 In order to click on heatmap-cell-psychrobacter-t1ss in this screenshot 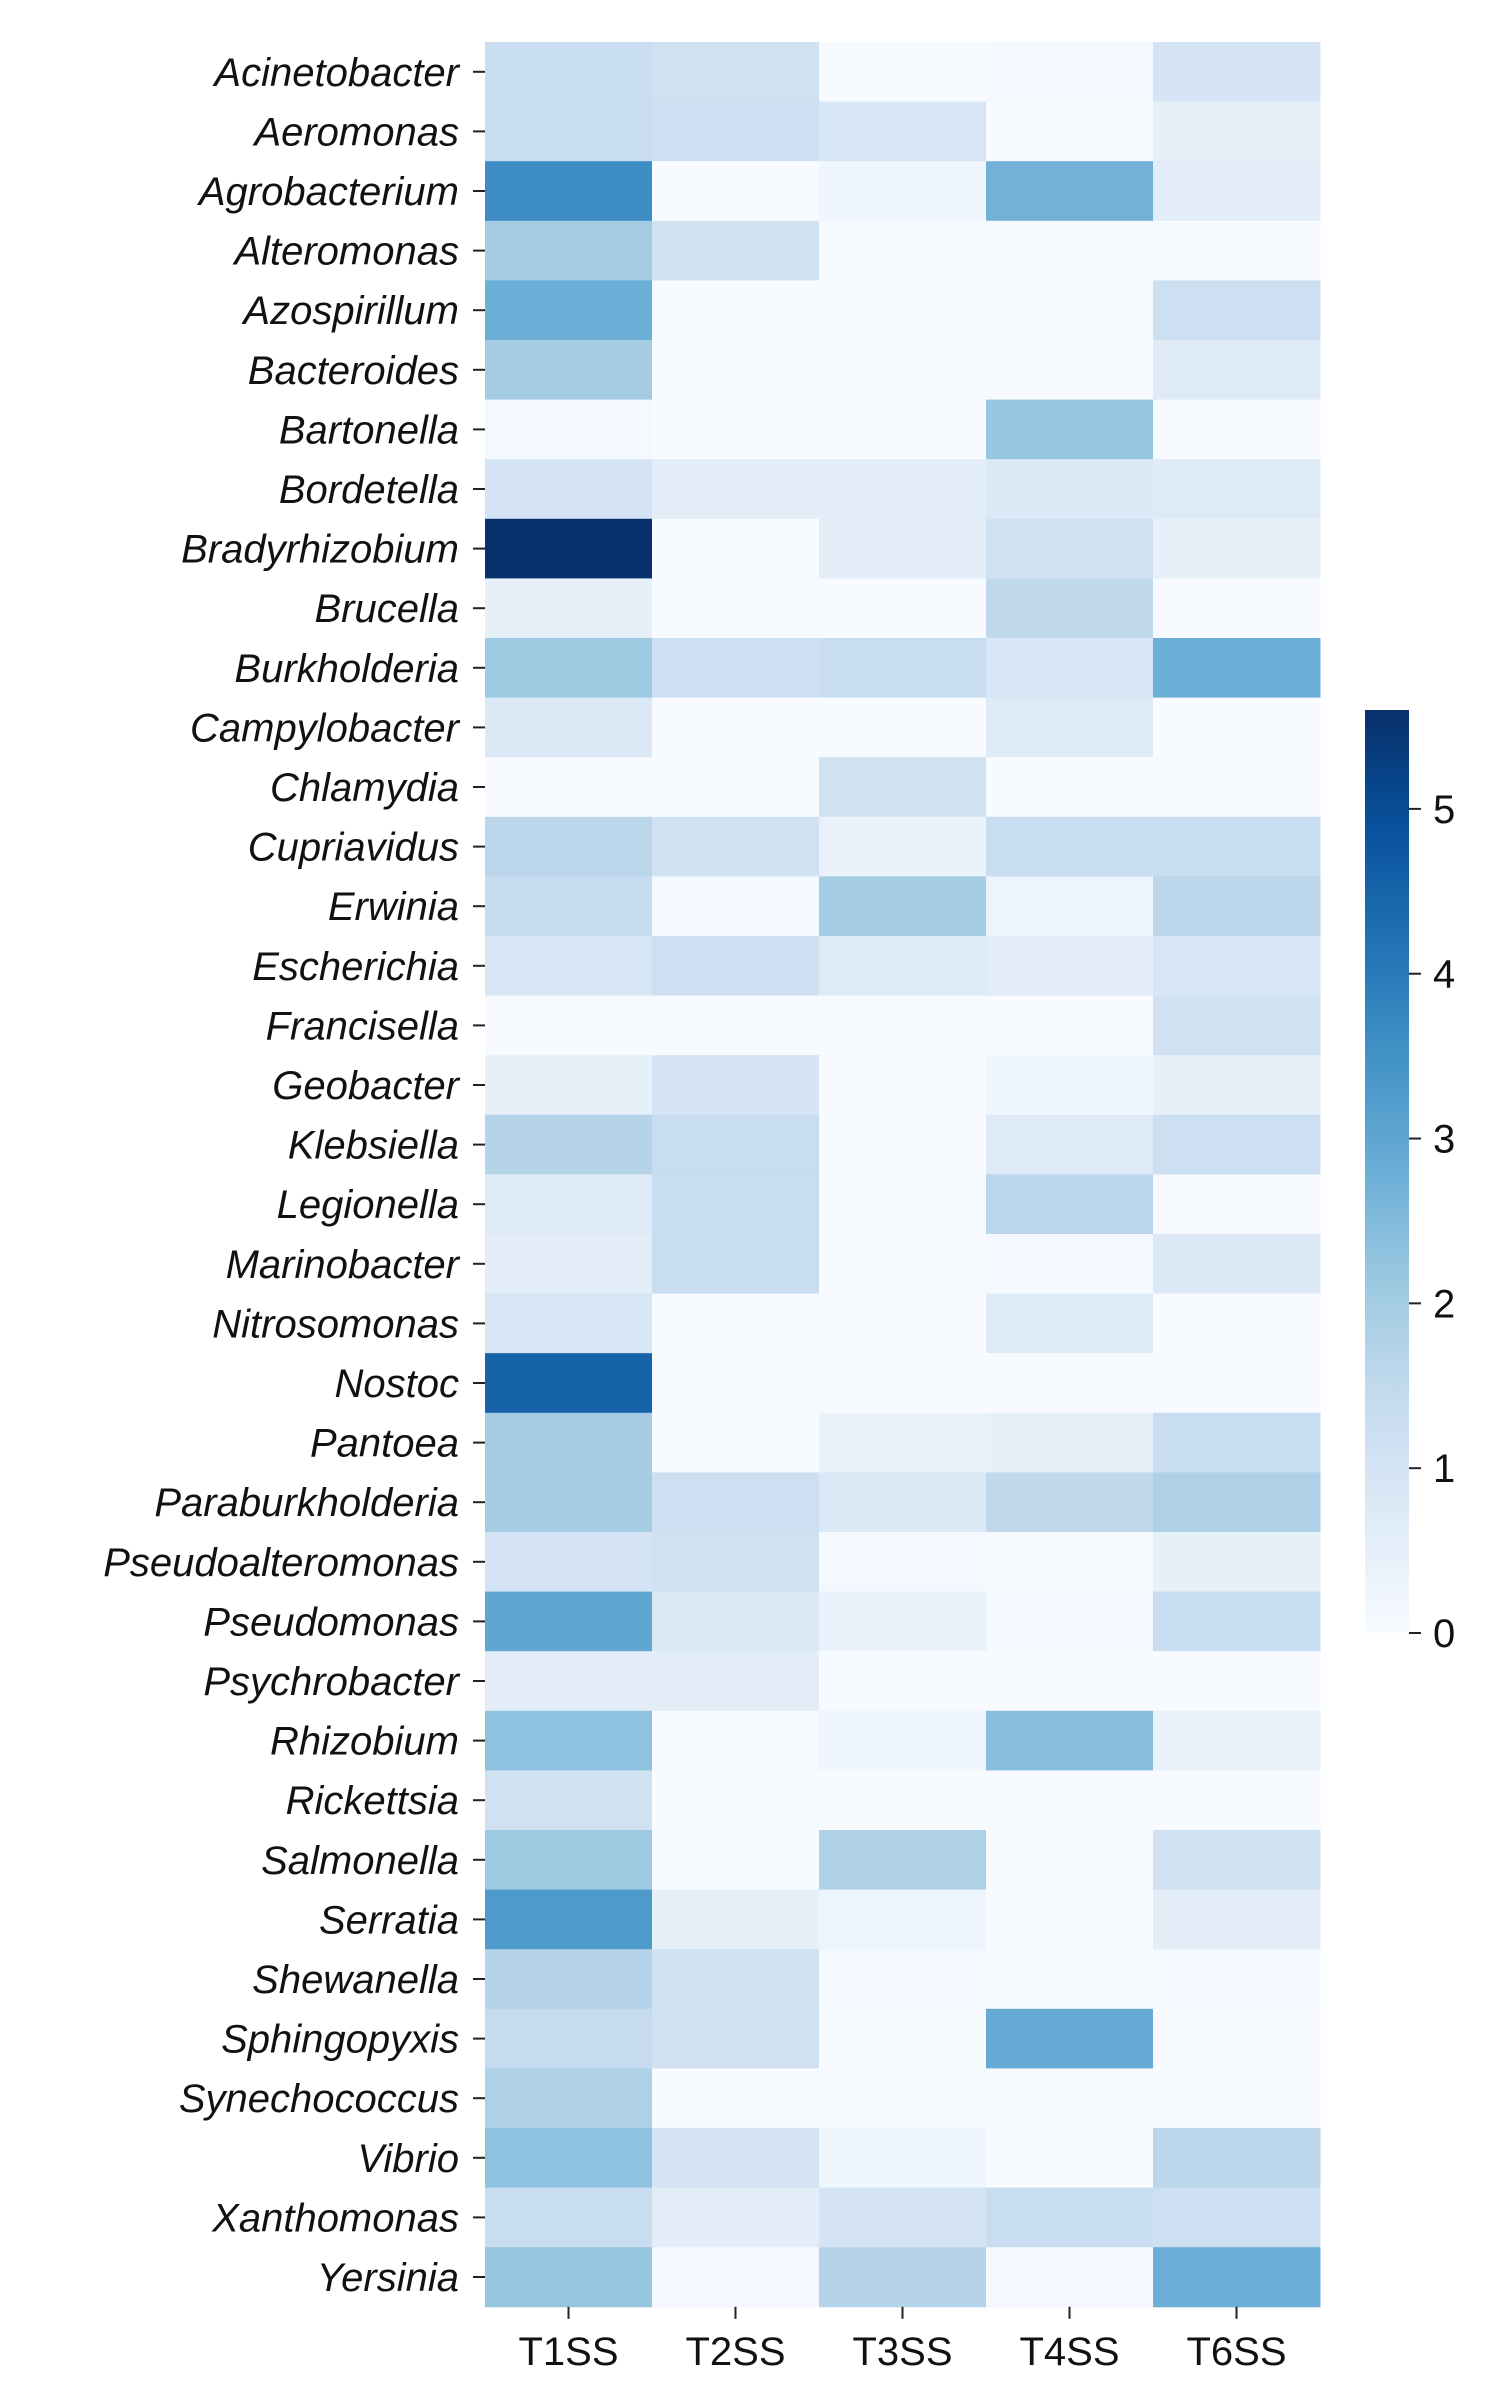, I will do `click(569, 1681)`.